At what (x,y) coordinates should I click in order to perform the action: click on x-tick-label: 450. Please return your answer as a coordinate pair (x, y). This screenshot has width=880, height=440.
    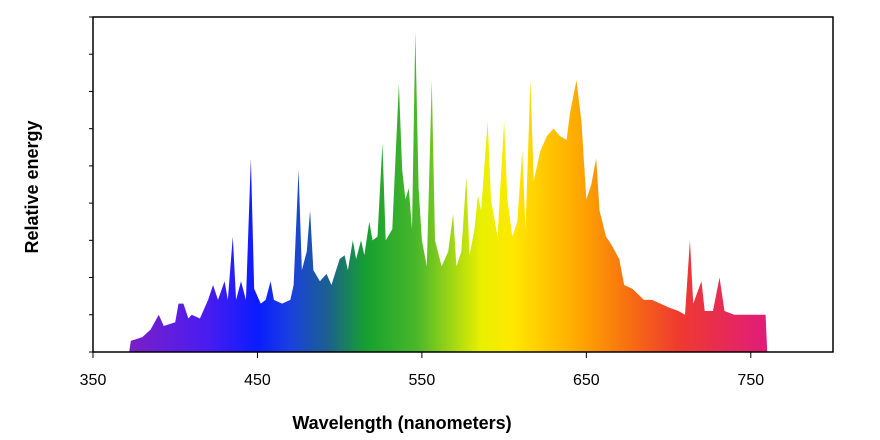
    Looking at the image, I should click on (257, 380).